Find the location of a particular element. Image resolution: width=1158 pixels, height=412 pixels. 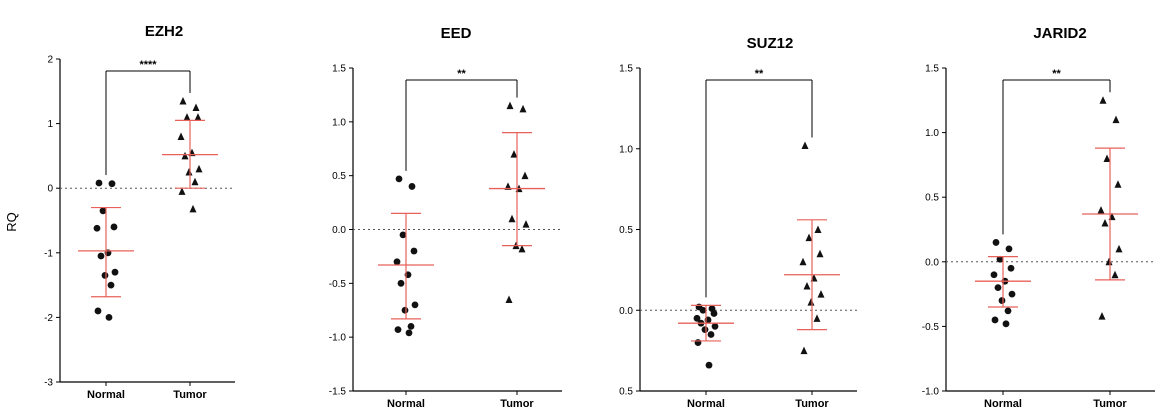

y-axis-label: RQ is located at coordinates (11, 222).